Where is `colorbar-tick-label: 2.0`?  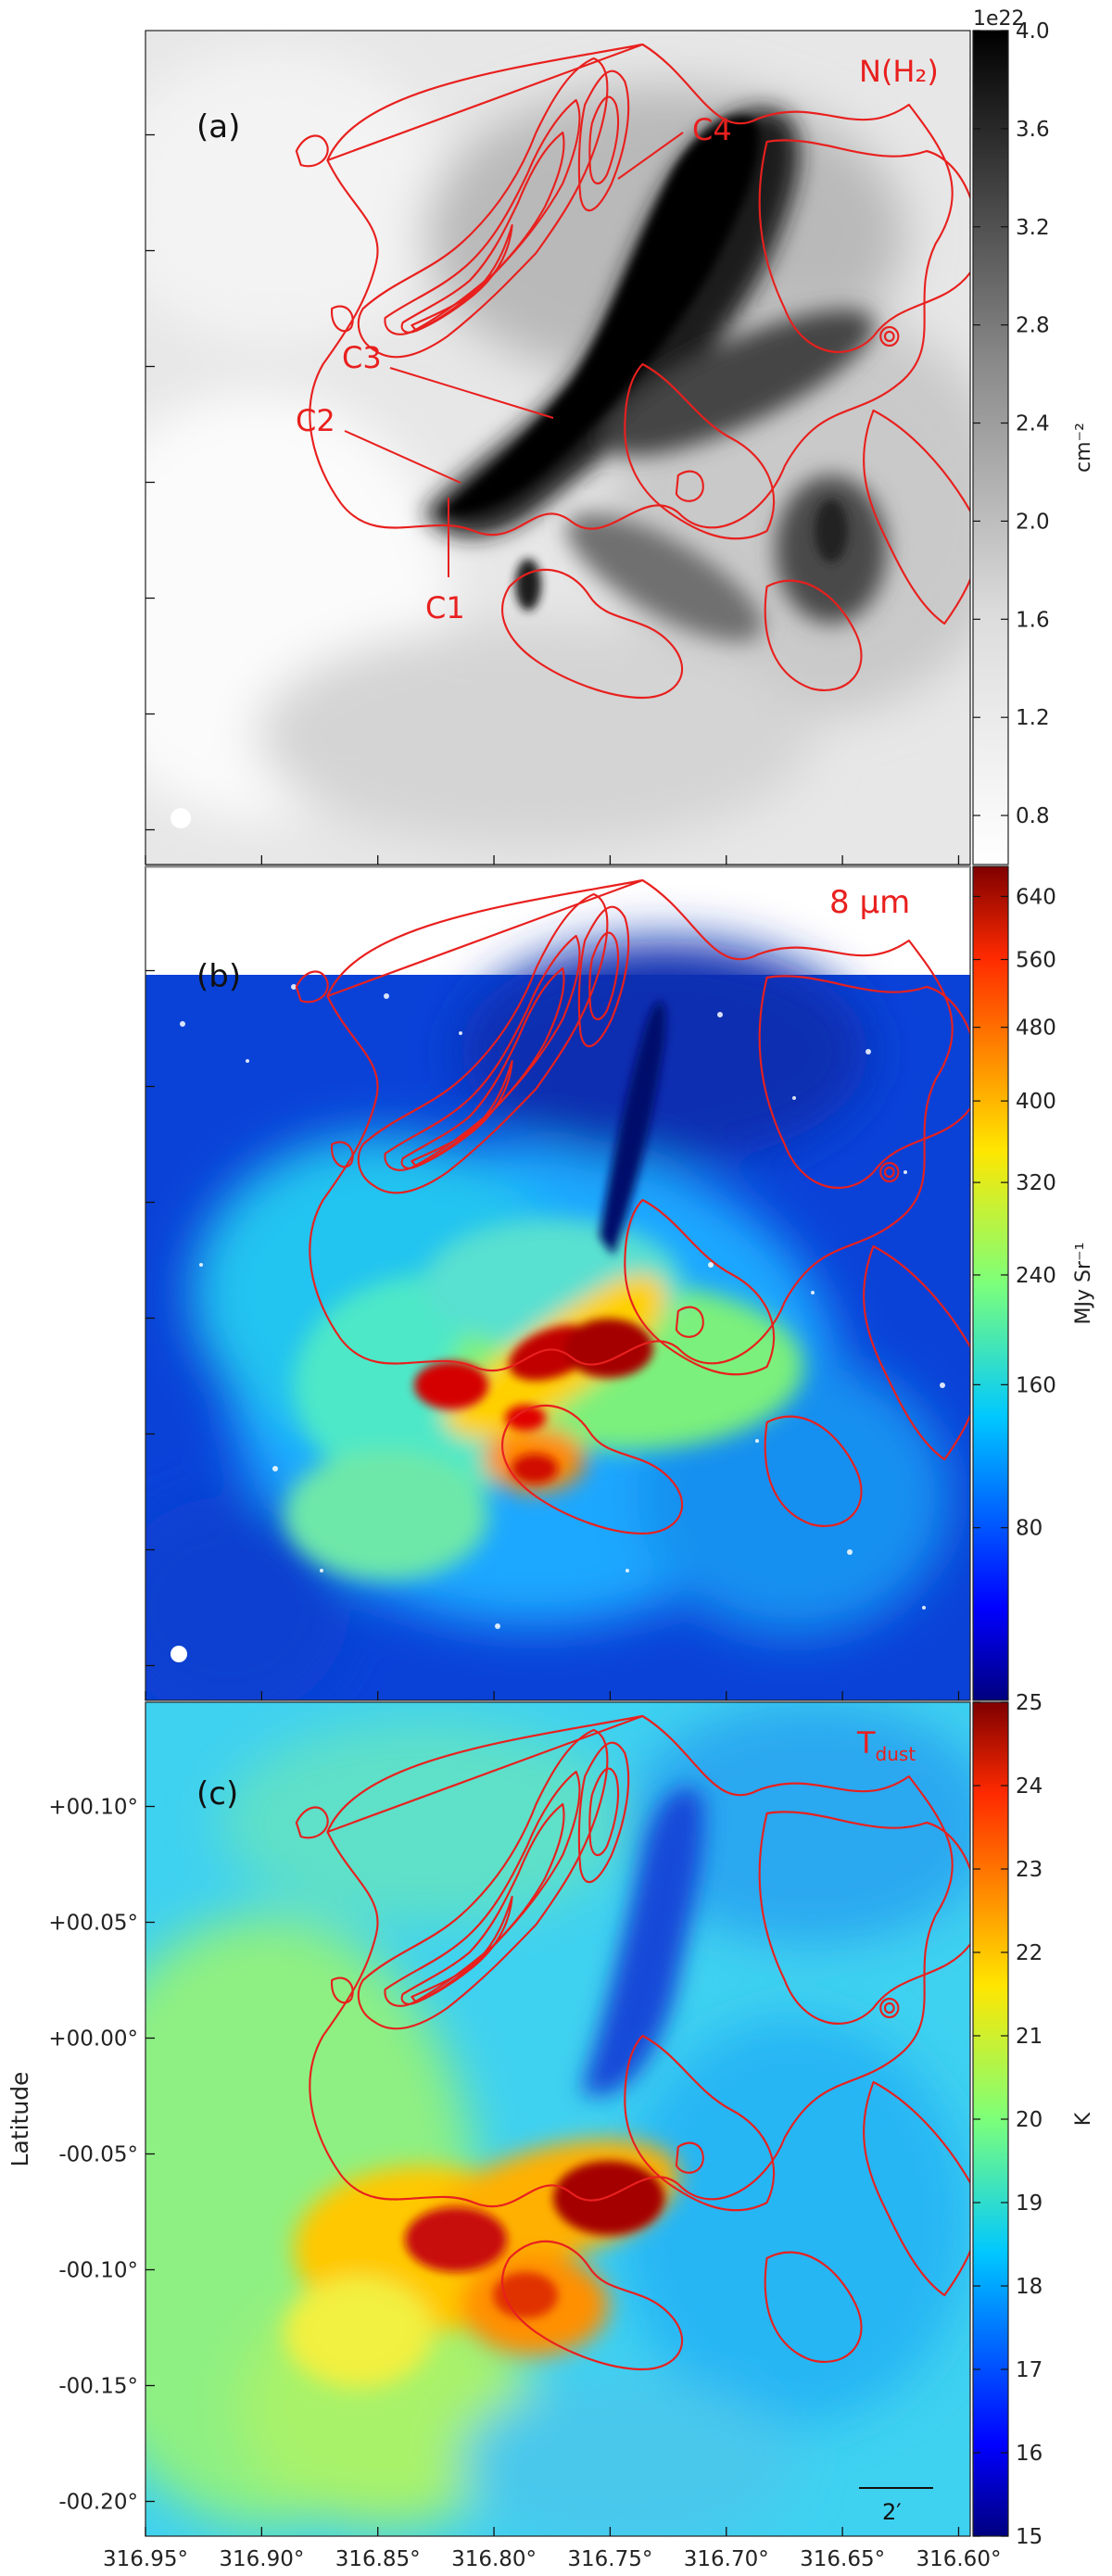
colorbar-tick-label: 2.0 is located at coordinates (1033, 522).